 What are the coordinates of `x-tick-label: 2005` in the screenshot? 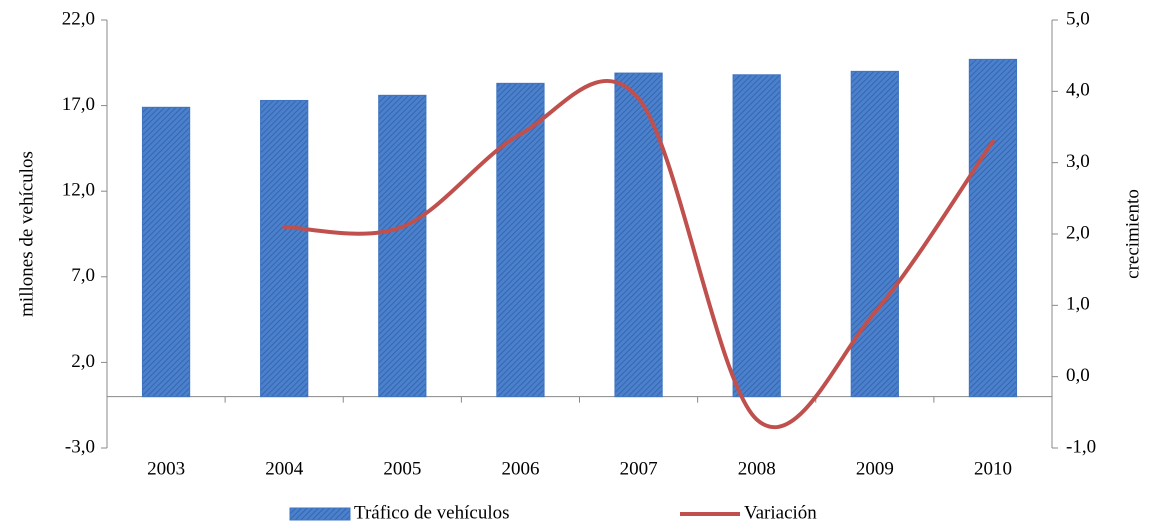 It's located at (402, 468).